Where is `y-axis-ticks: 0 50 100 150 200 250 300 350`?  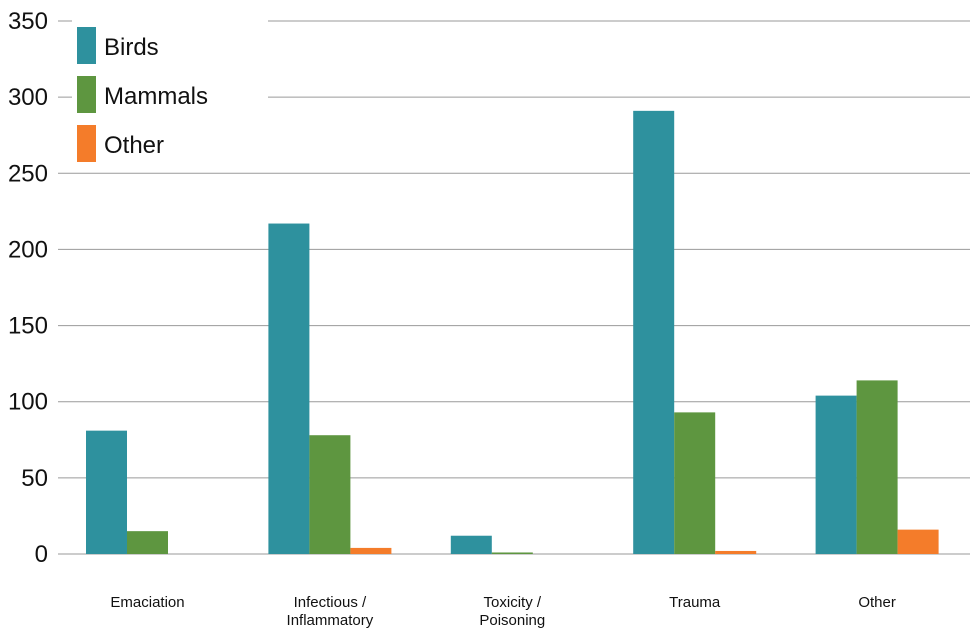 y-axis-ticks: 0 50 100 150 200 250 300 350 is located at coordinates (28, 288).